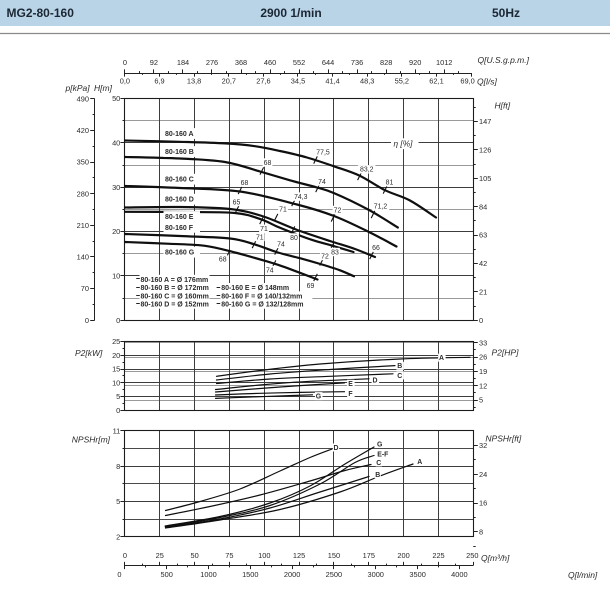 This screenshot has height=597, width=610. Describe the element at coordinates (483, 235) in the screenshot. I see `svg-text: 63` at that location.